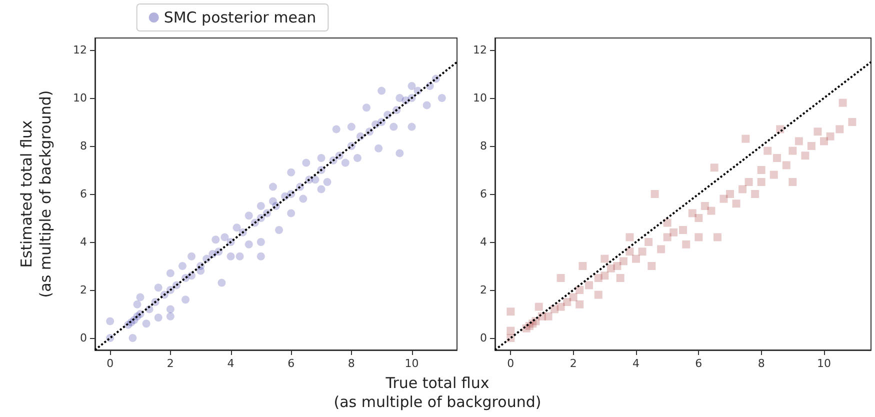  What do you see at coordinates (437, 393) in the screenshot?
I see `x-axis-title: True total flux (as multiple of background)` at bounding box center [437, 393].